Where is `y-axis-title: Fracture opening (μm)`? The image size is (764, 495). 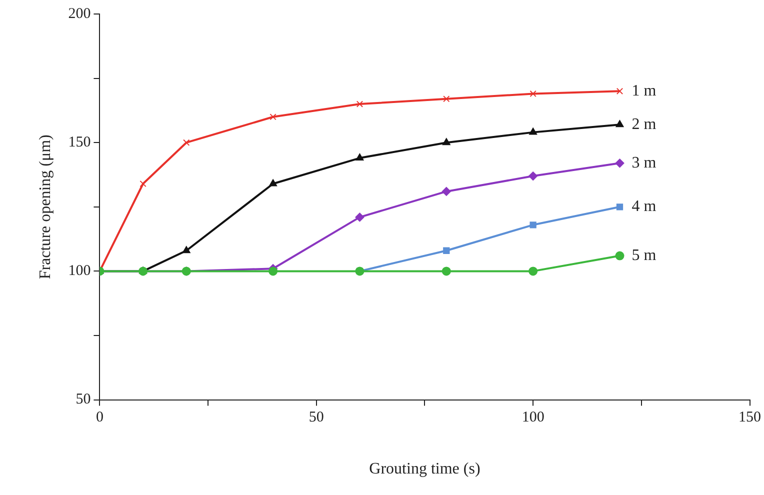
y-axis-title: Fracture opening (μm) is located at coordinates (45, 207).